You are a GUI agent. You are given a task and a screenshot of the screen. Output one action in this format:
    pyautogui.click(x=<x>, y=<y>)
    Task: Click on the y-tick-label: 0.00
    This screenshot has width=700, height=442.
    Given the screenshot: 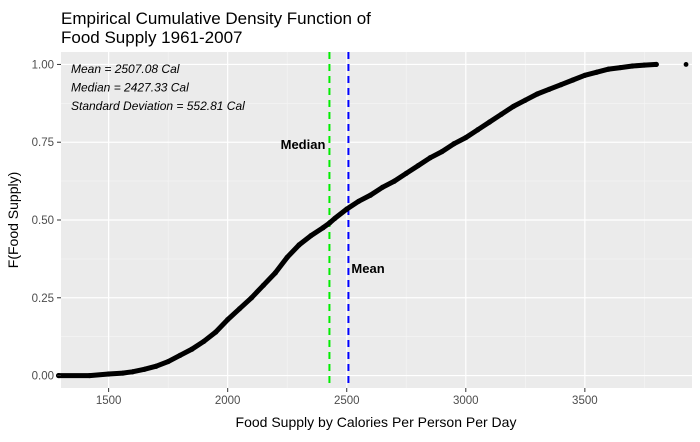 What is the action you would take?
    pyautogui.click(x=43, y=377)
    